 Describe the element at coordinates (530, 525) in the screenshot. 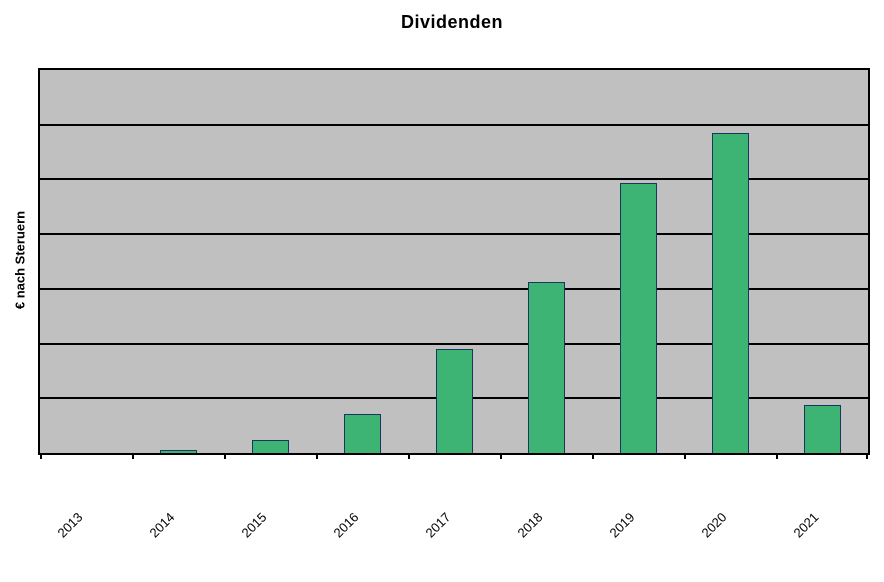

I see `x-tick-label-2018: 2018` at that location.